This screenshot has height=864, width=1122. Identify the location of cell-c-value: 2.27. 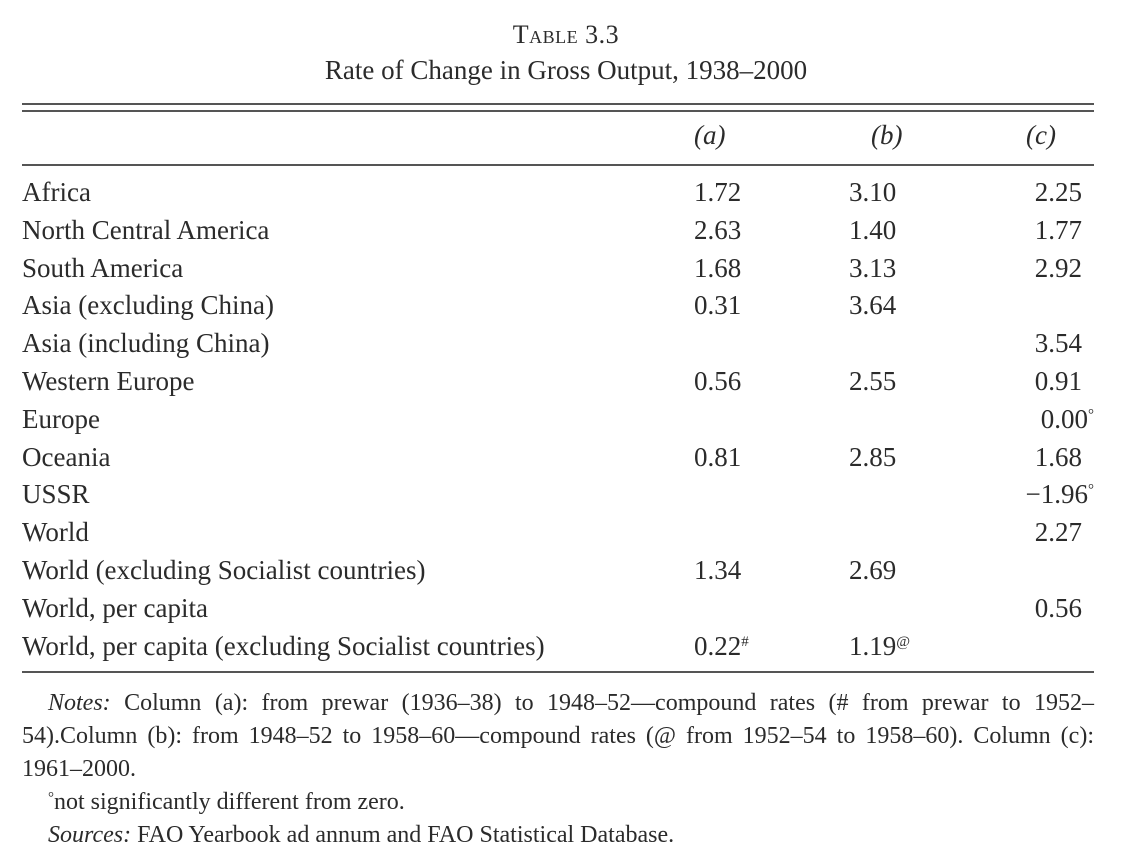
(1058, 532).